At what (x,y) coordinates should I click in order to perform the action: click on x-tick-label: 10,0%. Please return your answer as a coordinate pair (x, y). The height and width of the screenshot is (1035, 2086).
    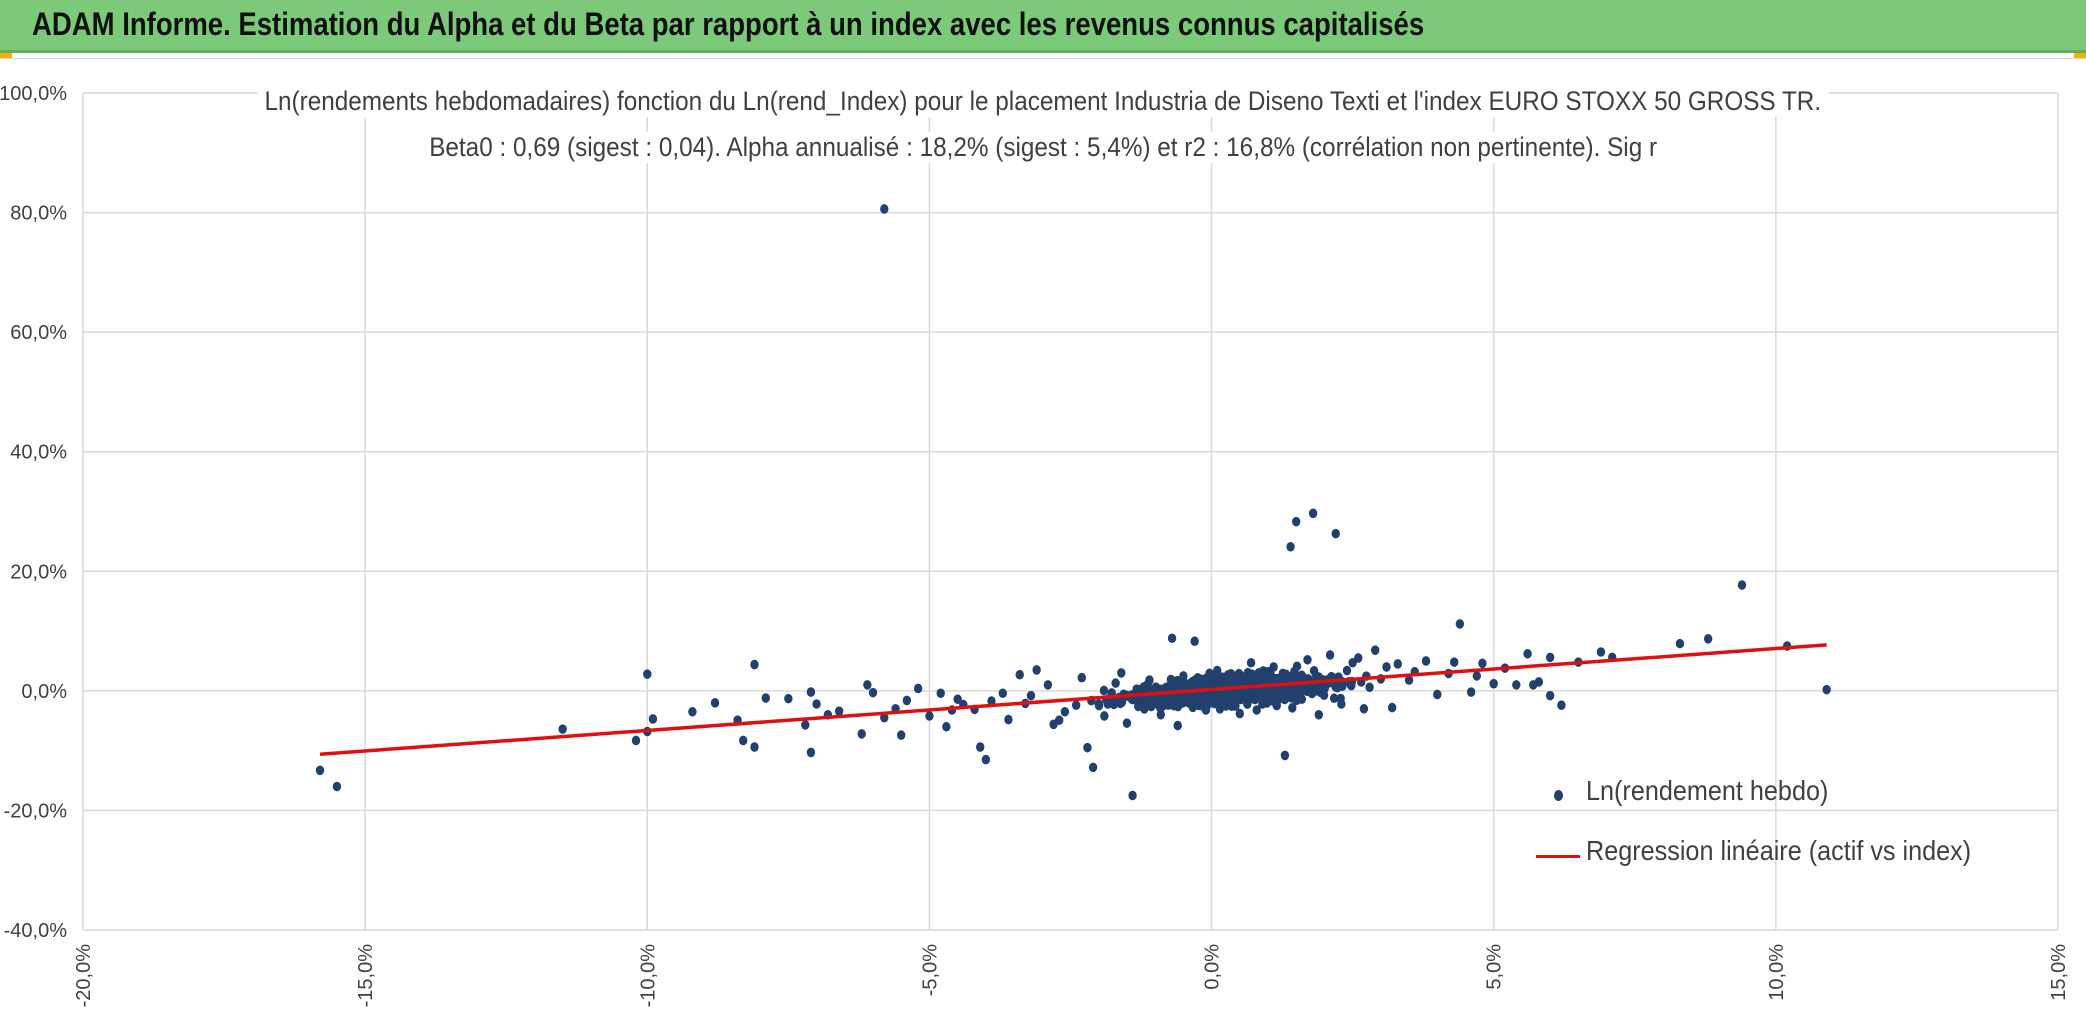
    Looking at the image, I should click on (1777, 972).